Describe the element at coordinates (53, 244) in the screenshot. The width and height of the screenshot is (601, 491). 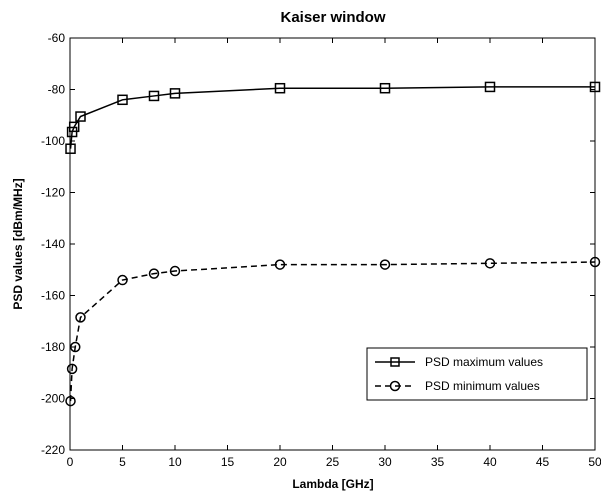
I see `y-tick-label: -140` at that location.